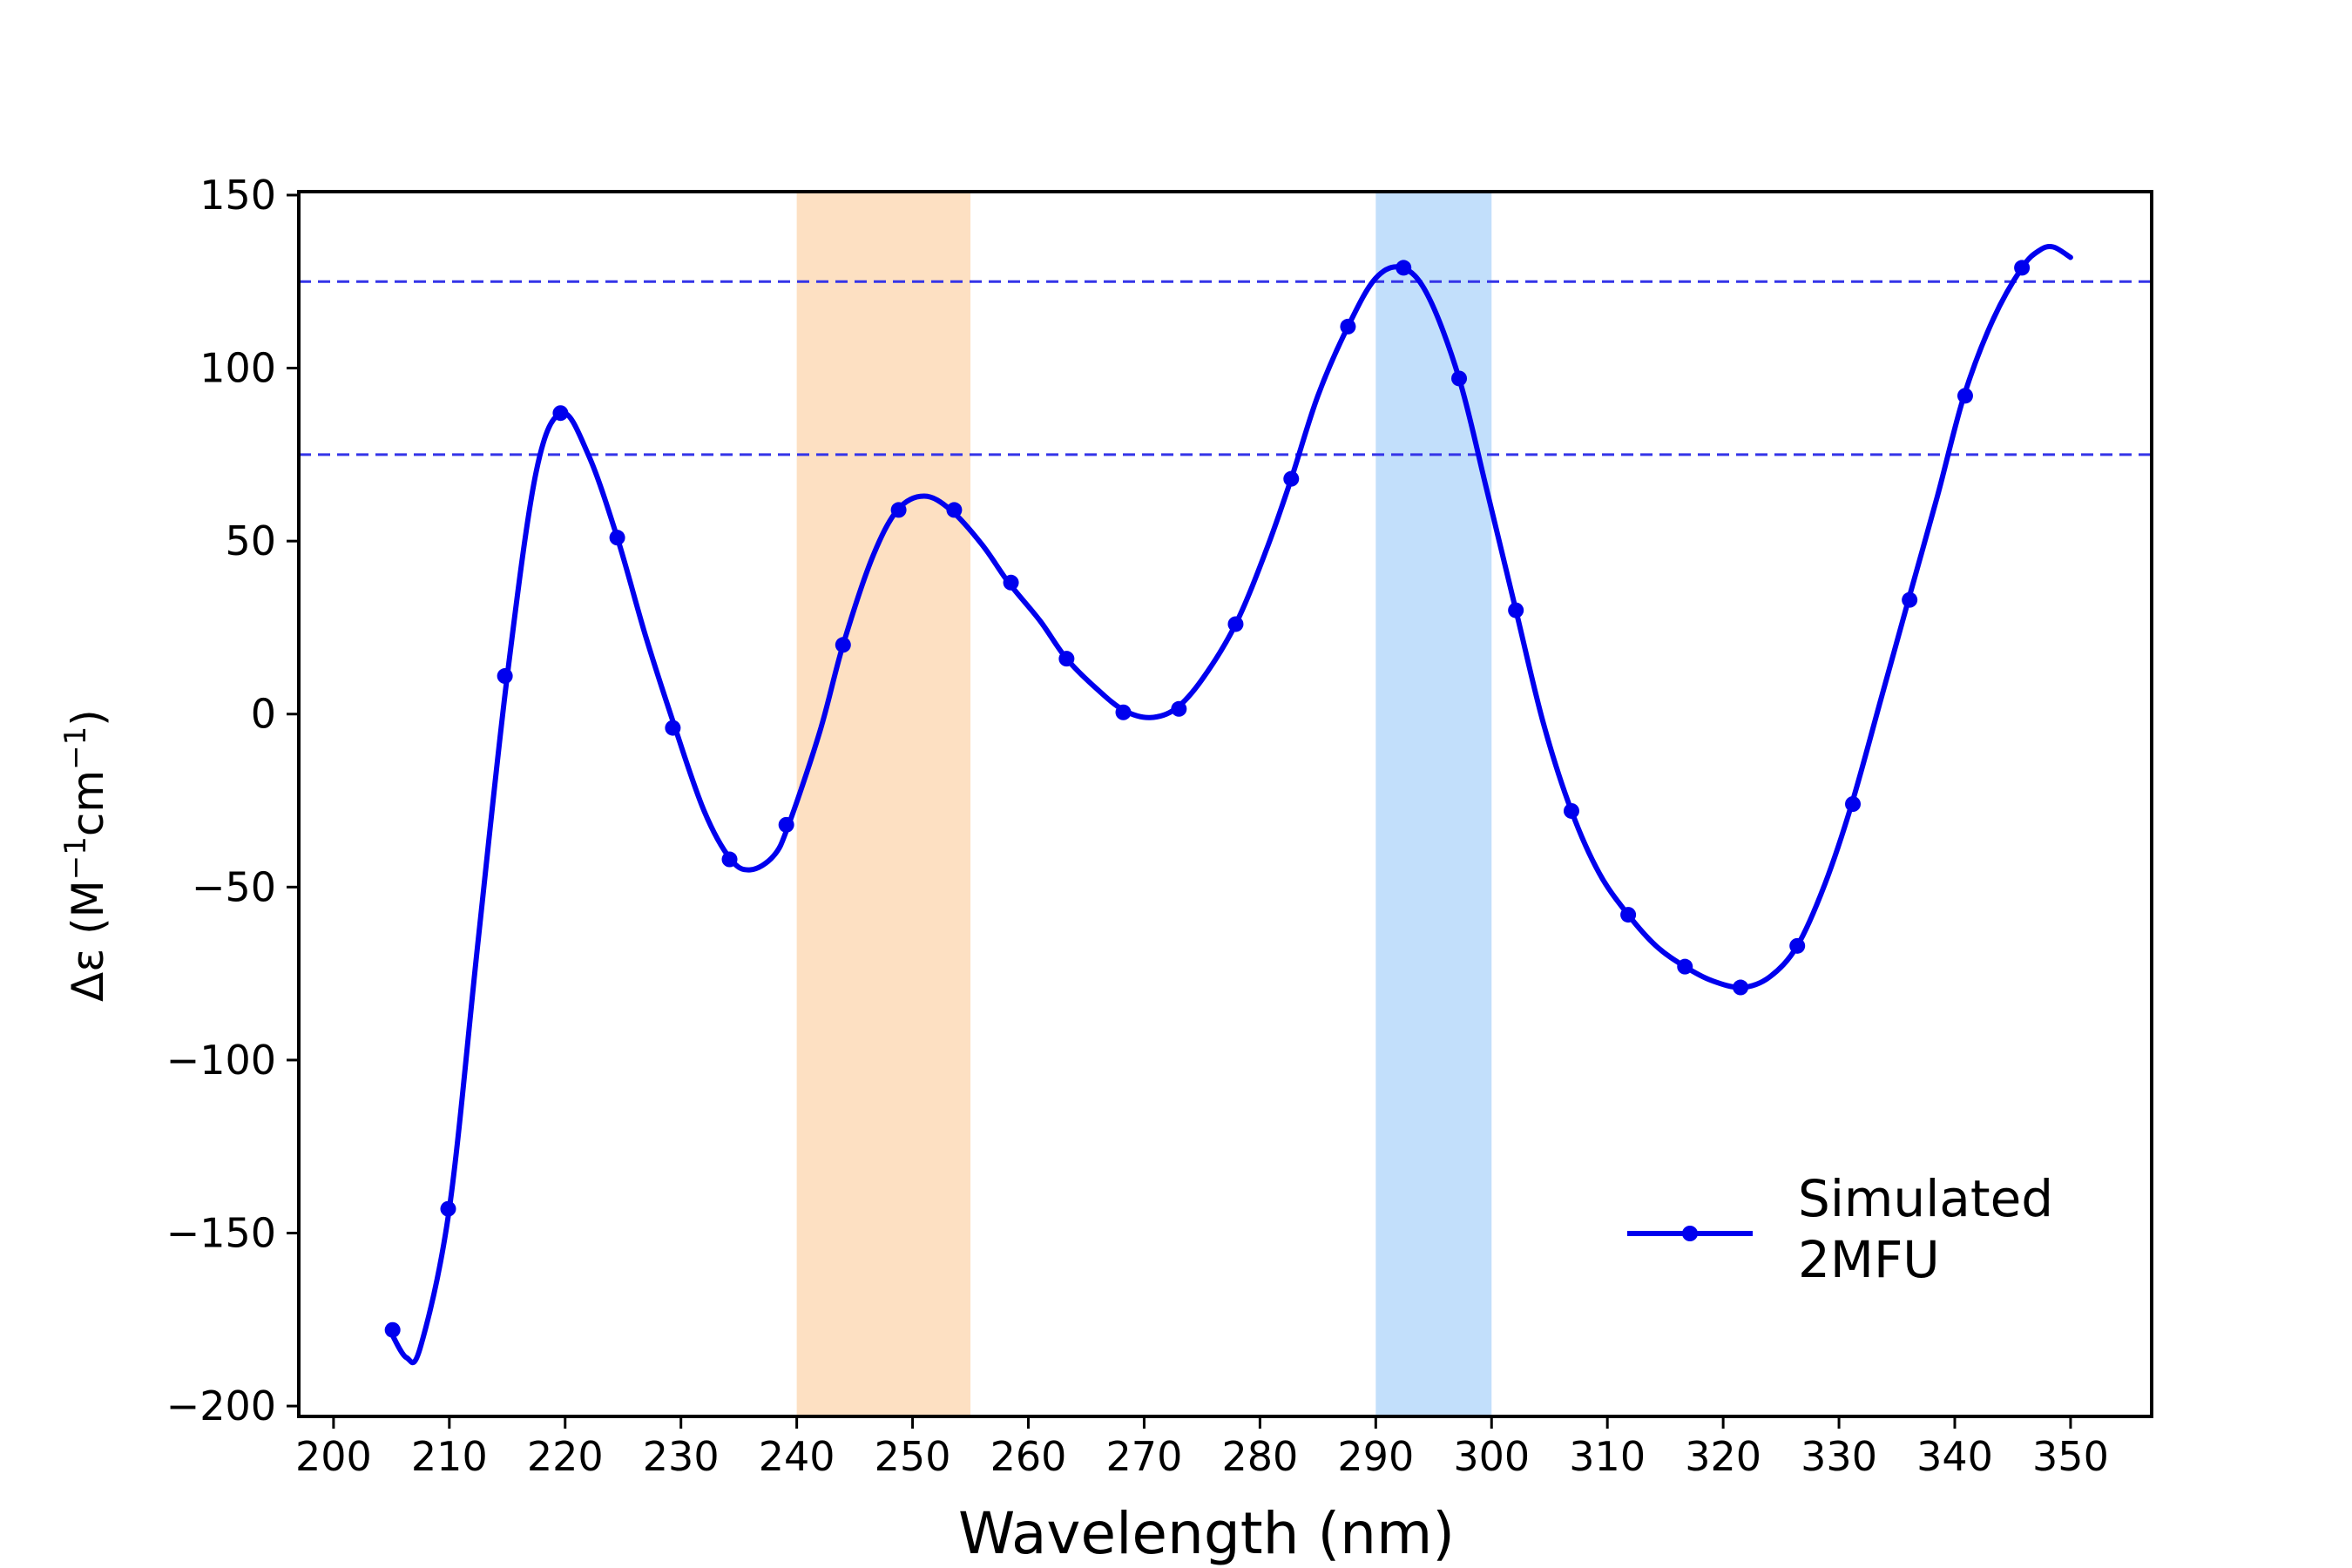 The height and width of the screenshot is (1568, 2352). What do you see at coordinates (250, 540) in the screenshot?
I see `y-tick-label: 50` at bounding box center [250, 540].